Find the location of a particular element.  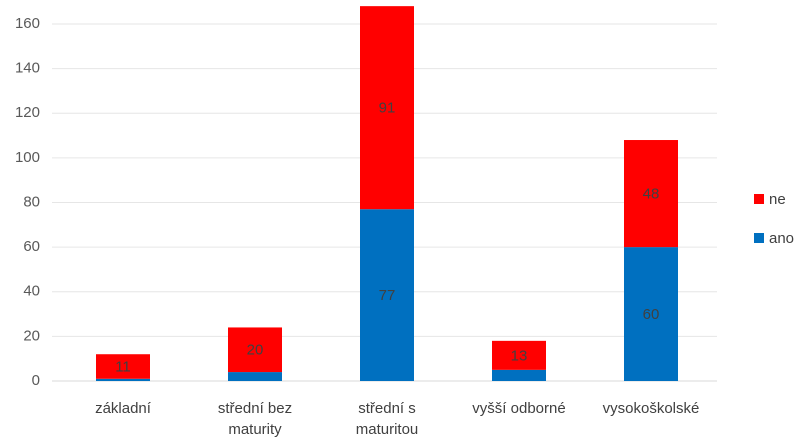

x-tick-label: střední s maturitou is located at coordinates (387, 419).